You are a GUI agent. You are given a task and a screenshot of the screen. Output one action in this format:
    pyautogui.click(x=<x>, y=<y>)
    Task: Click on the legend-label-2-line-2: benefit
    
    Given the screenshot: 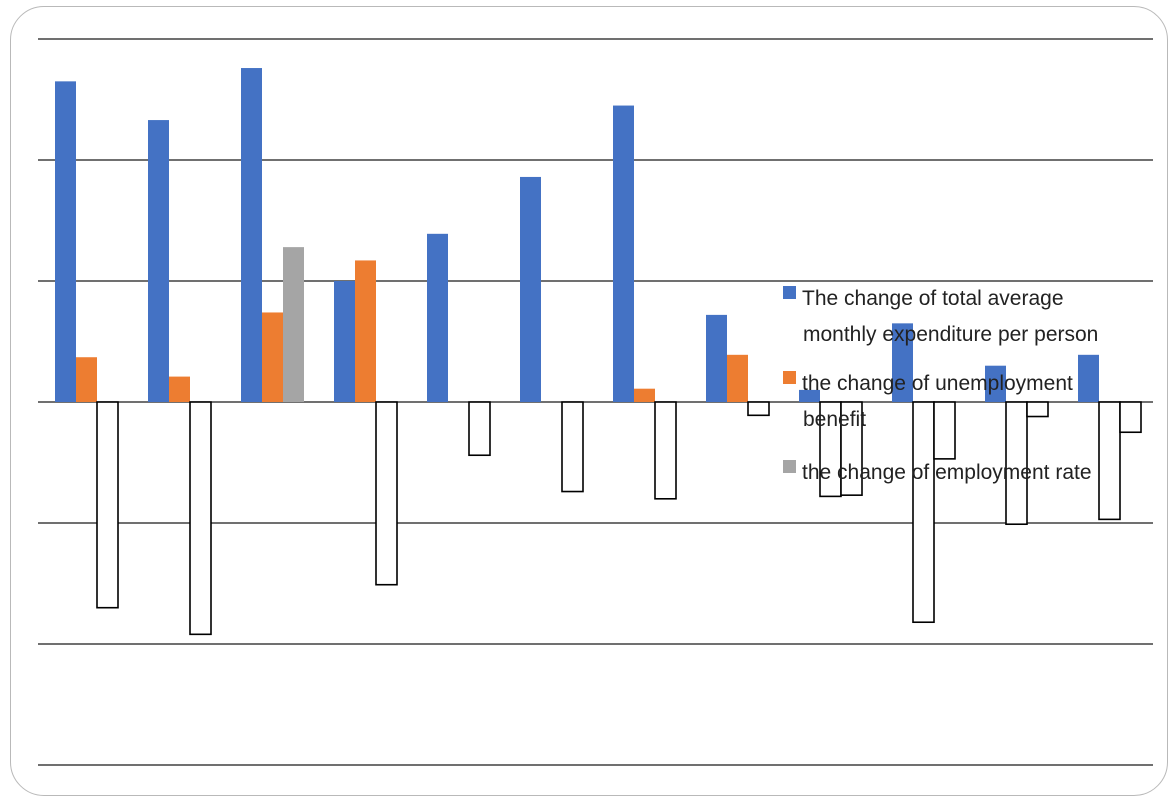 What is the action you would take?
    pyautogui.click(x=834, y=419)
    